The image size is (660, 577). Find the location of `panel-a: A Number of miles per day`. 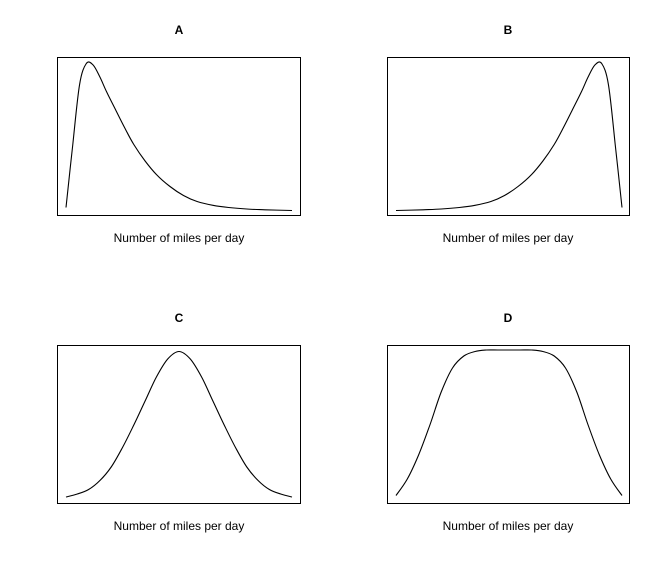

panel-a: A Number of miles per day is located at coordinates (179, 134).